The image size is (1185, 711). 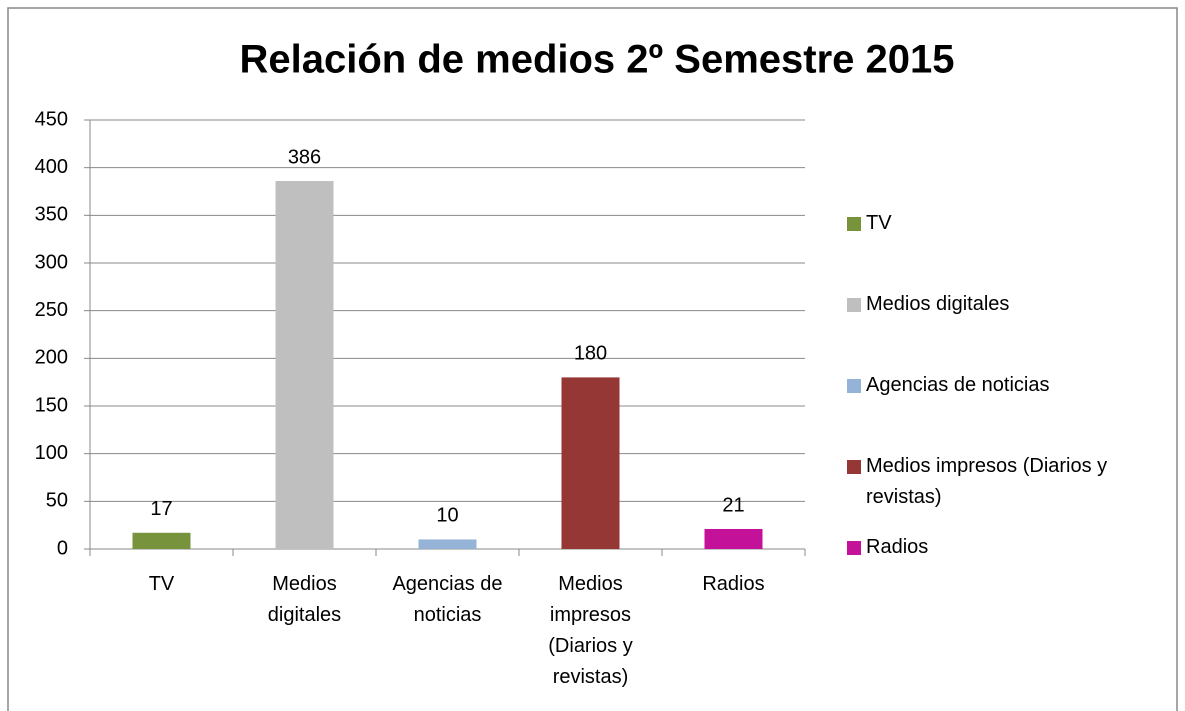 What do you see at coordinates (304, 599) in the screenshot?
I see `x-tick-label: Medios digitales` at bounding box center [304, 599].